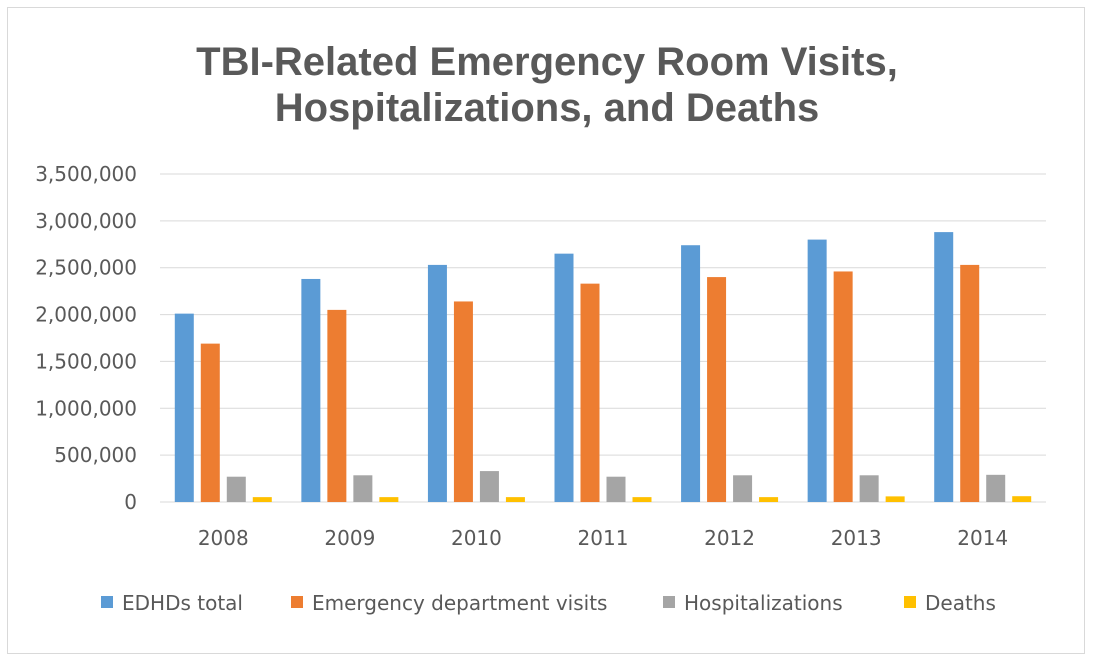  I want to click on bar-deaths-2009, so click(389, 499).